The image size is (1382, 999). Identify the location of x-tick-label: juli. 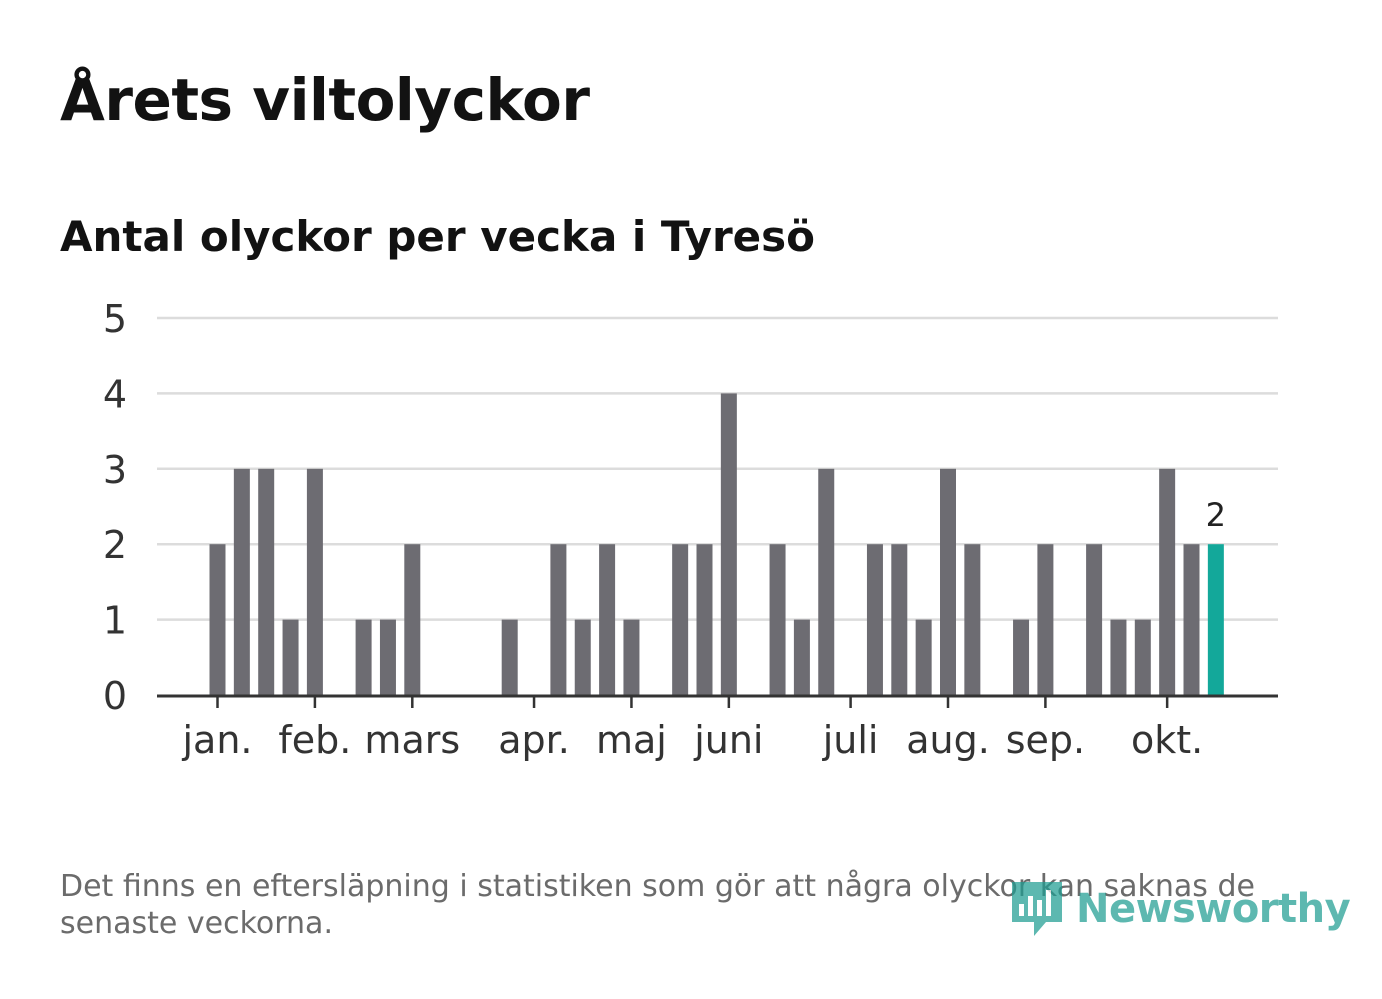
(850, 740).